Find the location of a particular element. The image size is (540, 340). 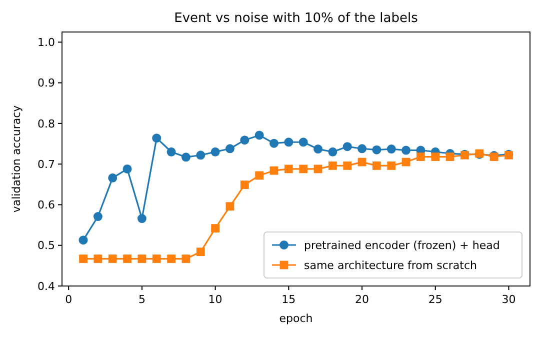

x-axis-title: epoch is located at coordinates (296, 318).